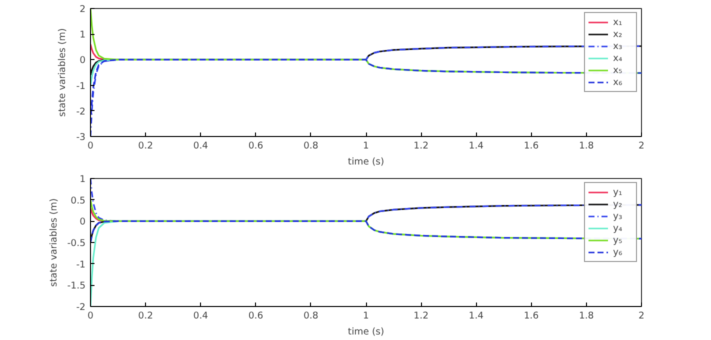 Image resolution: width=711 pixels, height=340 pixels. What do you see at coordinates (81, 137) in the screenshot?
I see `y-tick-label: -3` at bounding box center [81, 137].